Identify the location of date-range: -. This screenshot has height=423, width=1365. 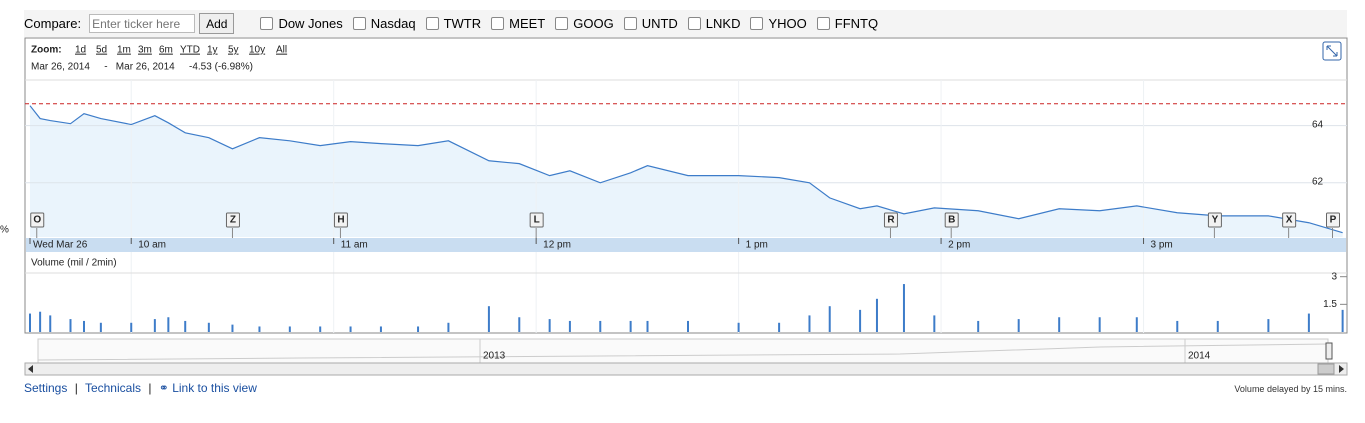
(105, 67).